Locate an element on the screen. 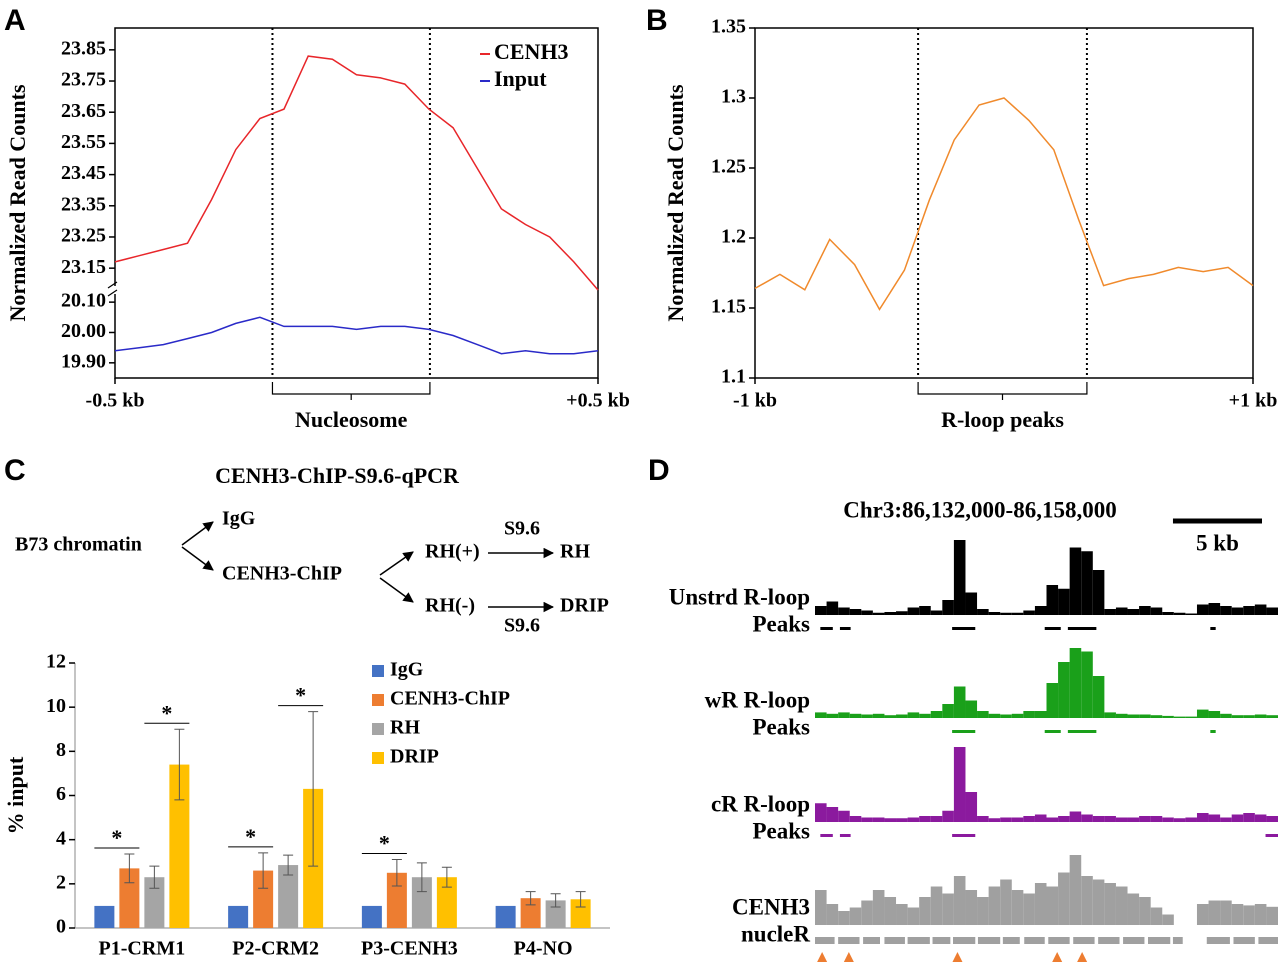  marker-triangle is located at coordinates (1057, 957).